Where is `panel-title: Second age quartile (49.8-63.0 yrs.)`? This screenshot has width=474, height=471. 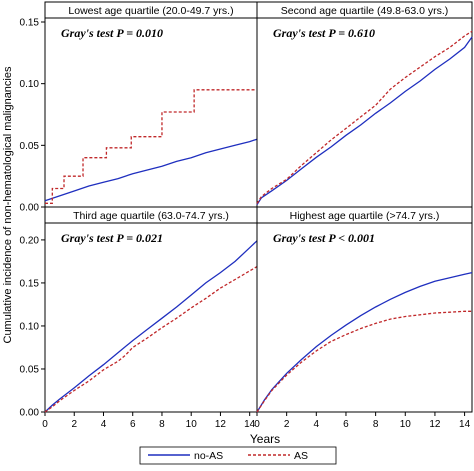
panel-title: Second age quartile (49.8-63.0 yrs.) is located at coordinates (365, 11).